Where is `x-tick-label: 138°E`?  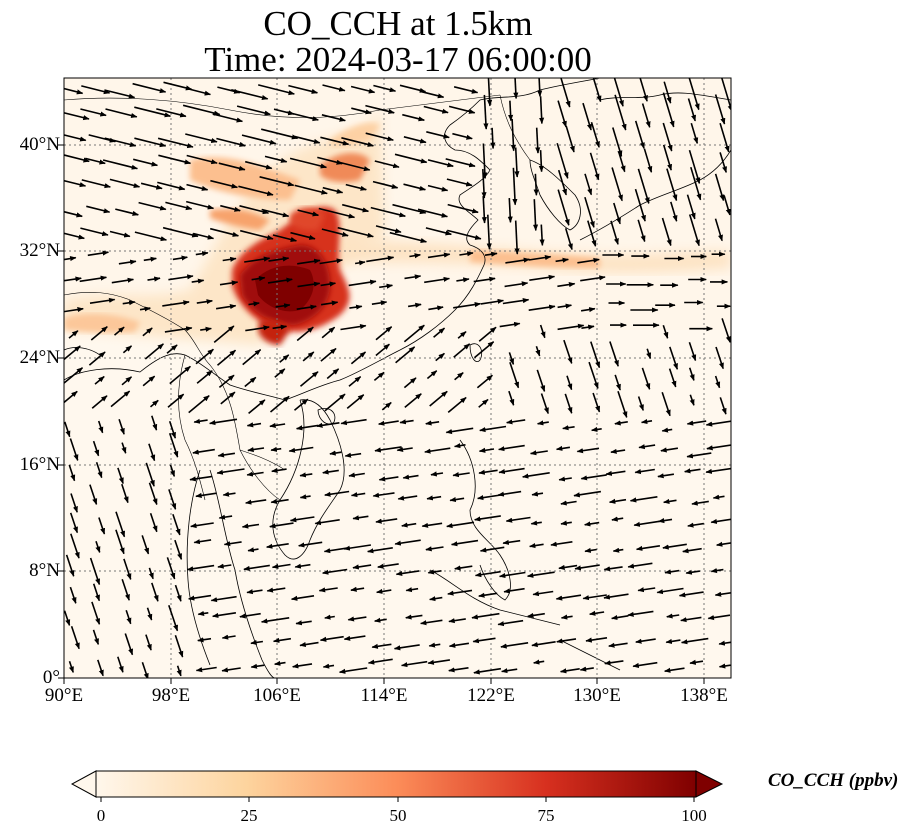
x-tick-label: 138°E is located at coordinates (704, 695).